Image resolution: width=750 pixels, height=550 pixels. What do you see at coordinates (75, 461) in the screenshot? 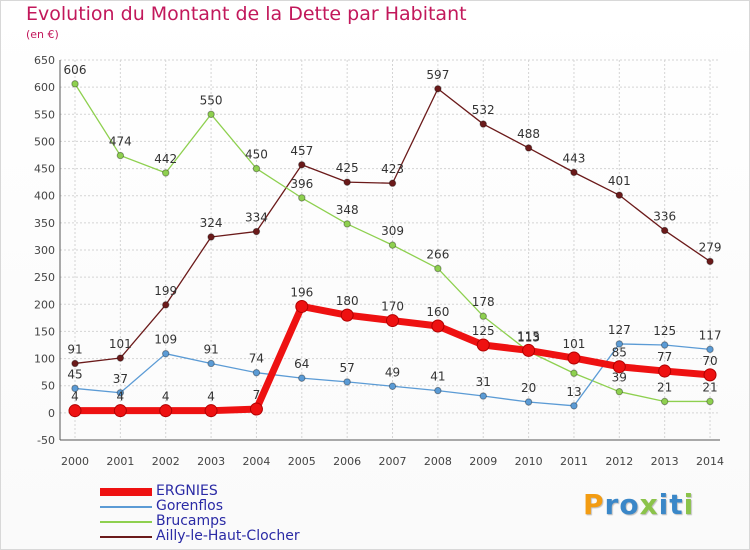
I see `x-tick-label: 2000` at bounding box center [75, 461].